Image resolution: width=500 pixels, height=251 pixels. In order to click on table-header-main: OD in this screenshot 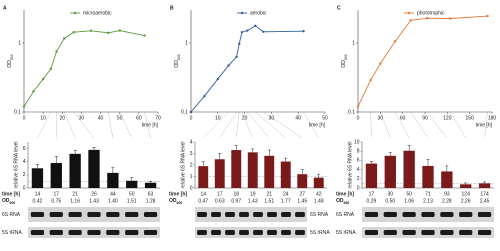, I will do `click(6, 201)`.